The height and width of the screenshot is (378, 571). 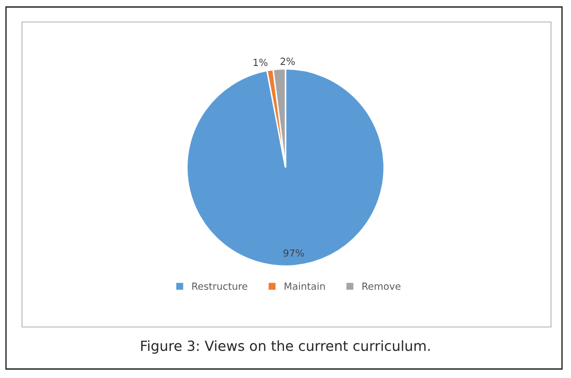 I want to click on legend-label: Remove, so click(x=381, y=286).